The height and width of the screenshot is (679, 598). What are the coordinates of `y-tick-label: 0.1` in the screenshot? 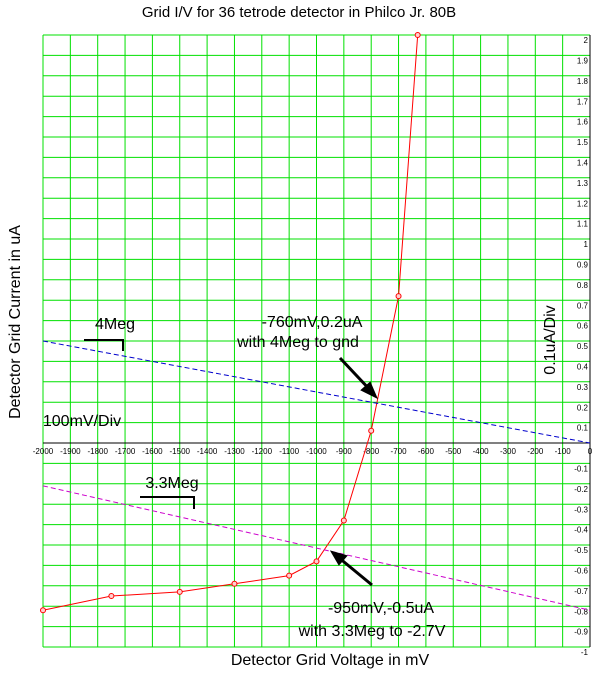 It's located at (583, 428).